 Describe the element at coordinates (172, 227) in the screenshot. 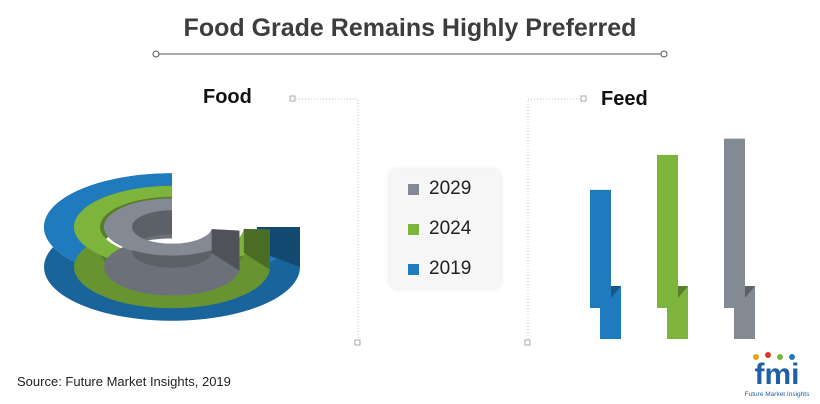

I see `food-ring-2029` at that location.